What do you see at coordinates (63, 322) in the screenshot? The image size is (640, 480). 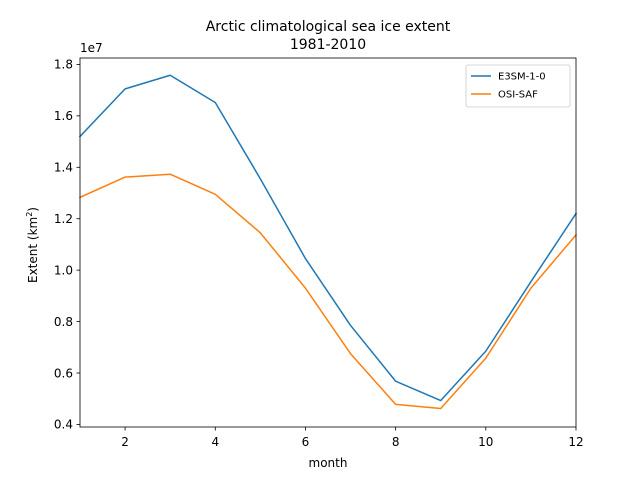 I see `y-tick-label: 0.8` at bounding box center [63, 322].